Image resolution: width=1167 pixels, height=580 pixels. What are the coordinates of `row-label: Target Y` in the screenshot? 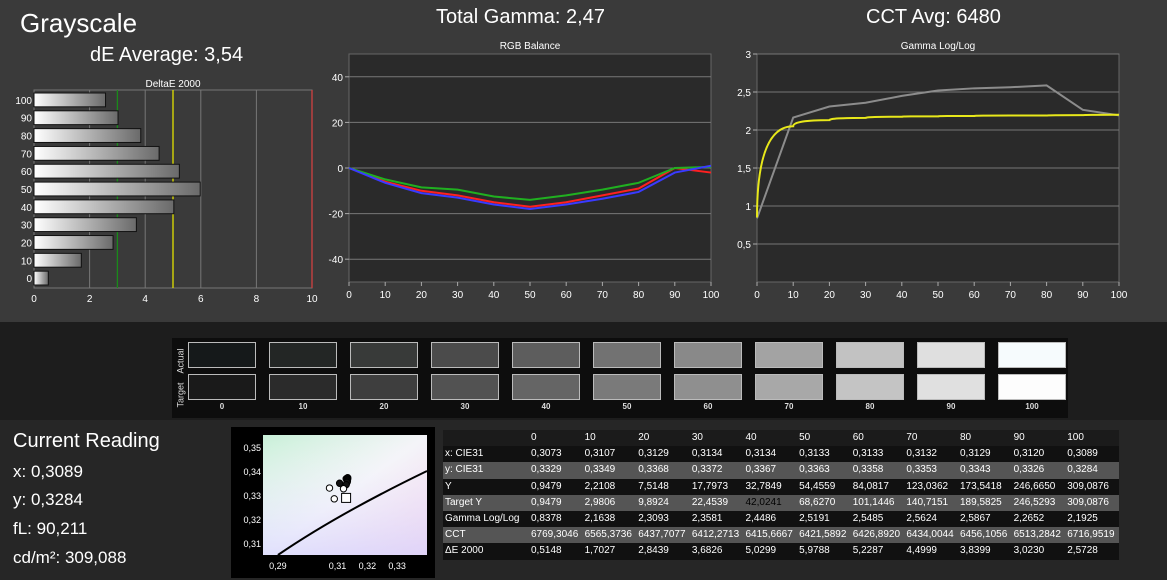 It's located at (486, 502).